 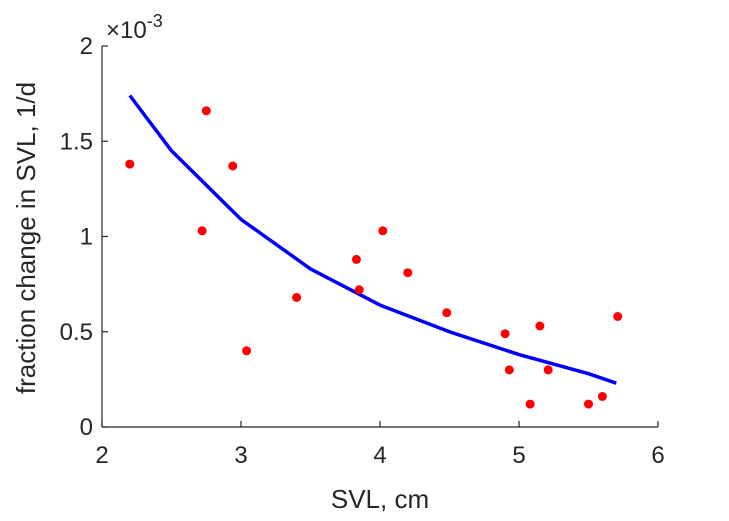 What do you see at coordinates (240, 455) in the screenshot?
I see `x-tick-label: 3` at bounding box center [240, 455].